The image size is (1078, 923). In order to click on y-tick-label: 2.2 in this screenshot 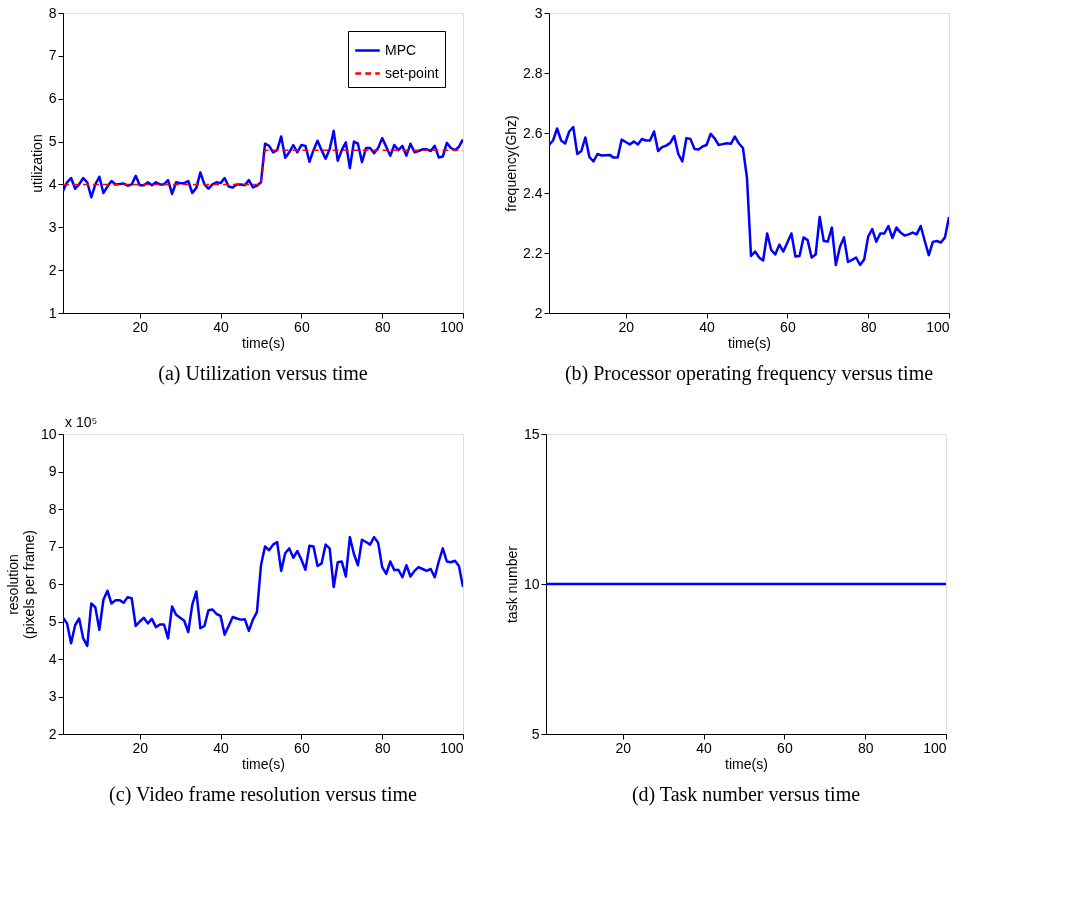, I will do `click(533, 252)`.